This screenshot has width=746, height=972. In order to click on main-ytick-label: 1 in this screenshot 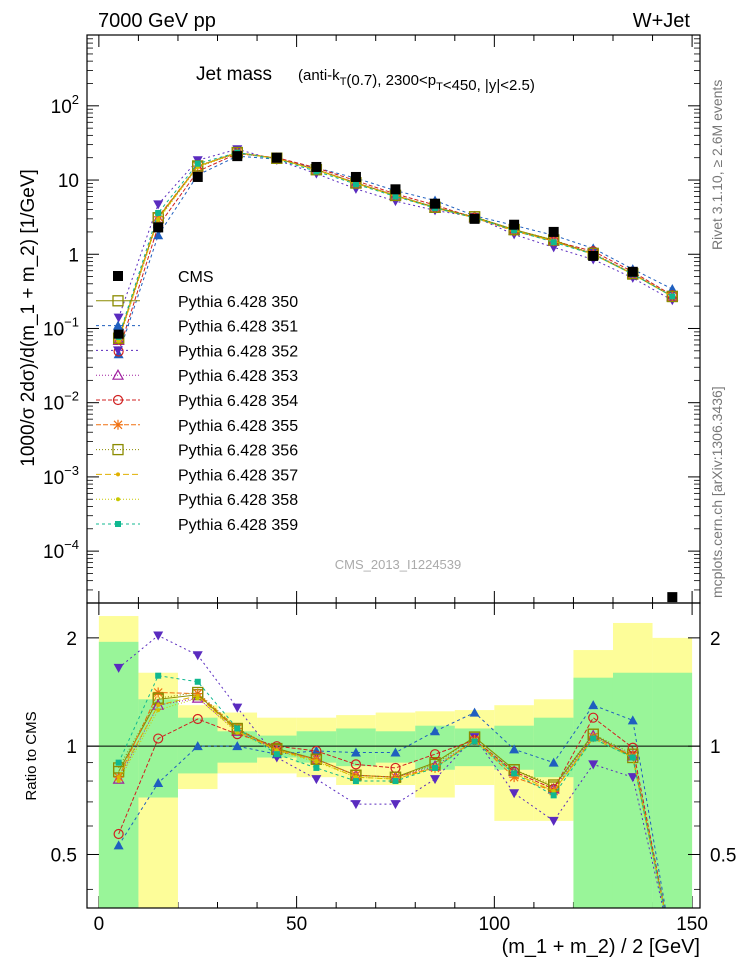, I will do `click(73, 255)`.